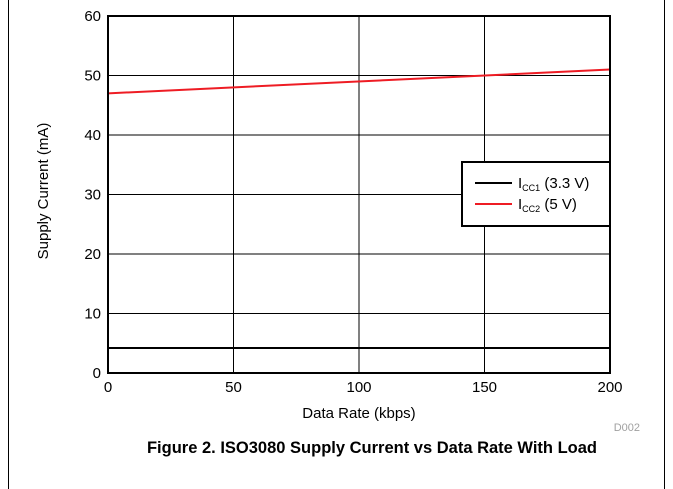 The width and height of the screenshot is (673, 489). What do you see at coordinates (484, 387) in the screenshot?
I see `x-tick-label: 150` at bounding box center [484, 387].